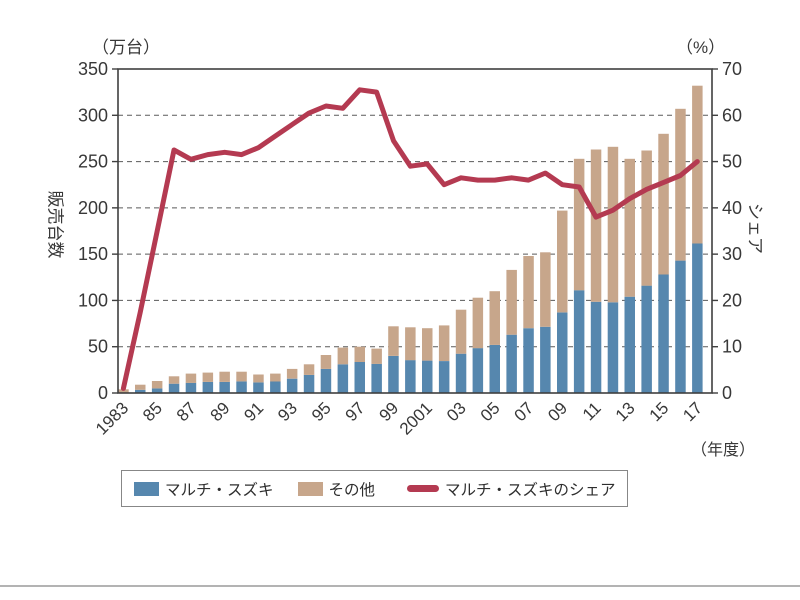 The width and height of the screenshot is (800, 600). Describe the element at coordinates (112, 418) in the screenshot. I see `x-tick-label-1983: 1983` at that location.